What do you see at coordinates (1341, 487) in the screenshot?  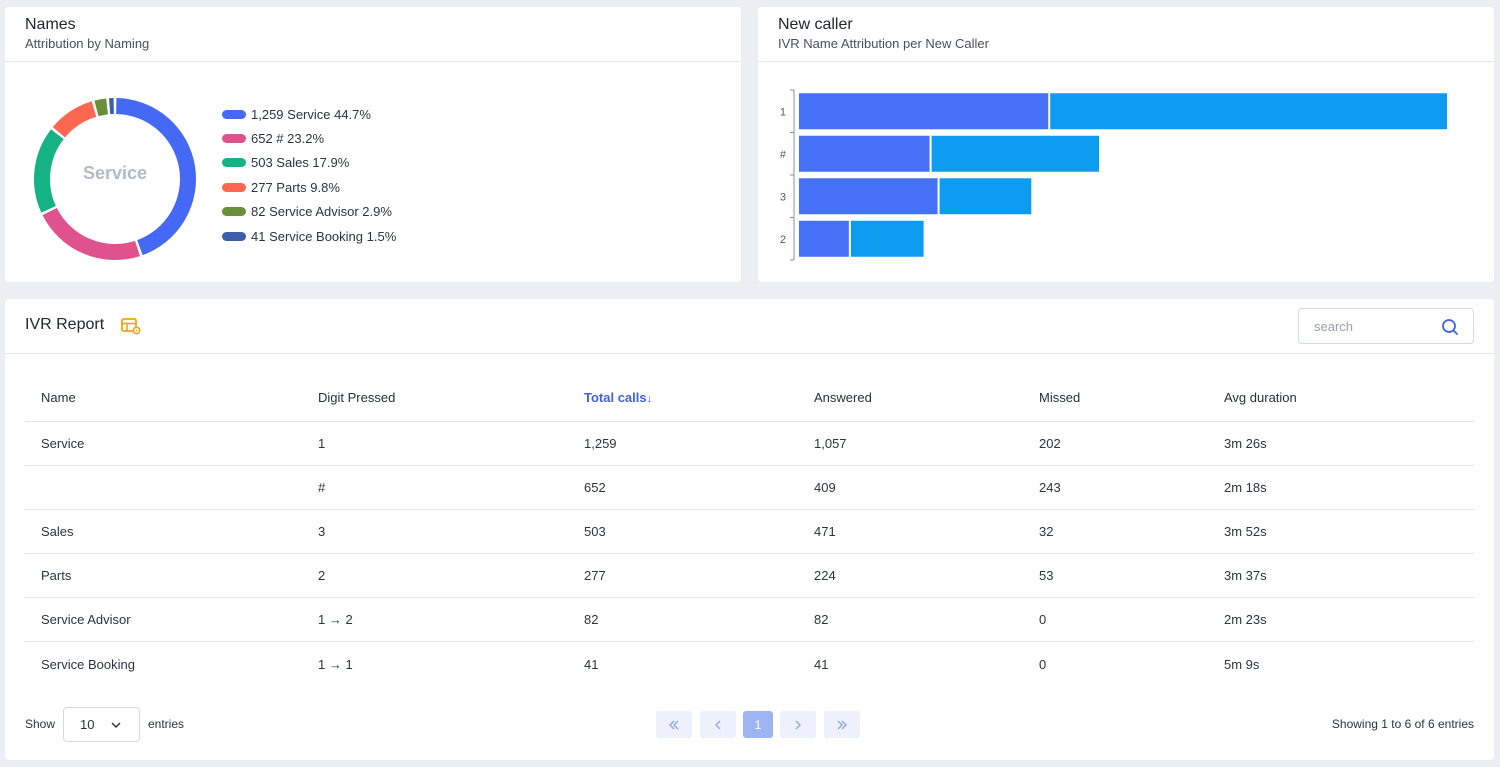 I see `cell-avg-duration: 2m 18s` at bounding box center [1341, 487].